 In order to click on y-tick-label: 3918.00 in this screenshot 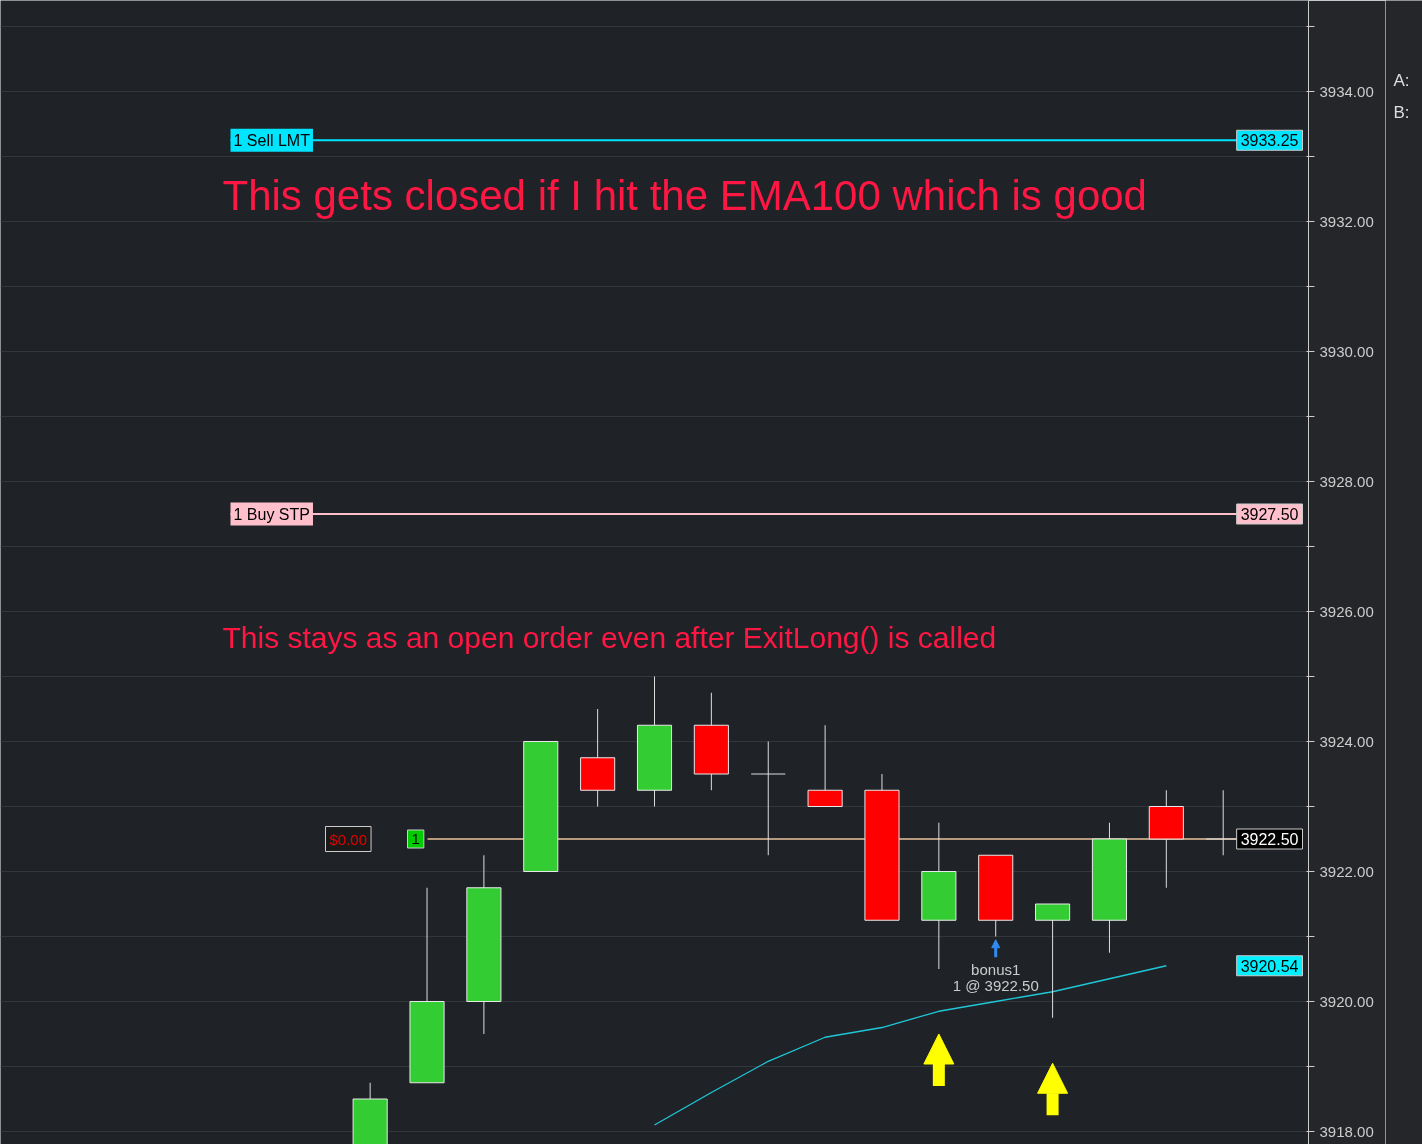, I will do `click(1346, 1131)`.